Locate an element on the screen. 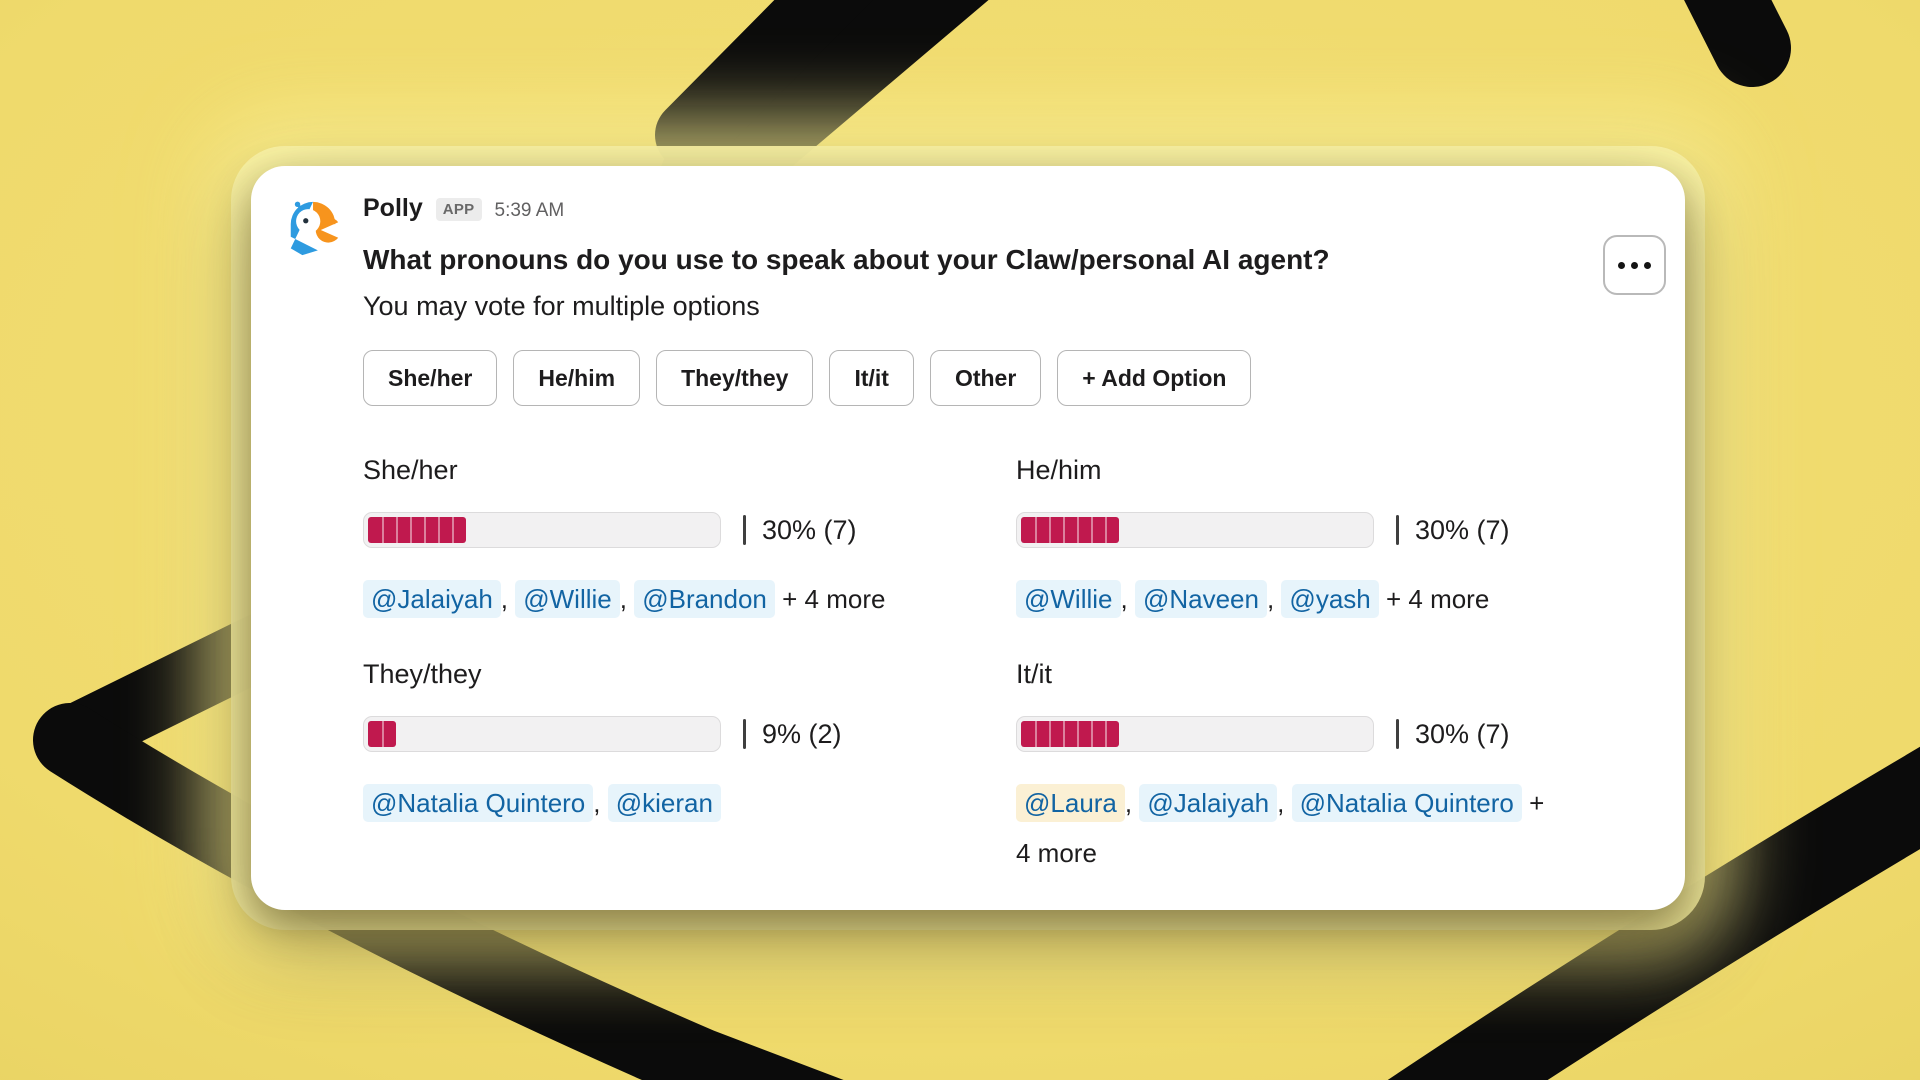  mention-chip: @Brandon is located at coordinates (704, 599).